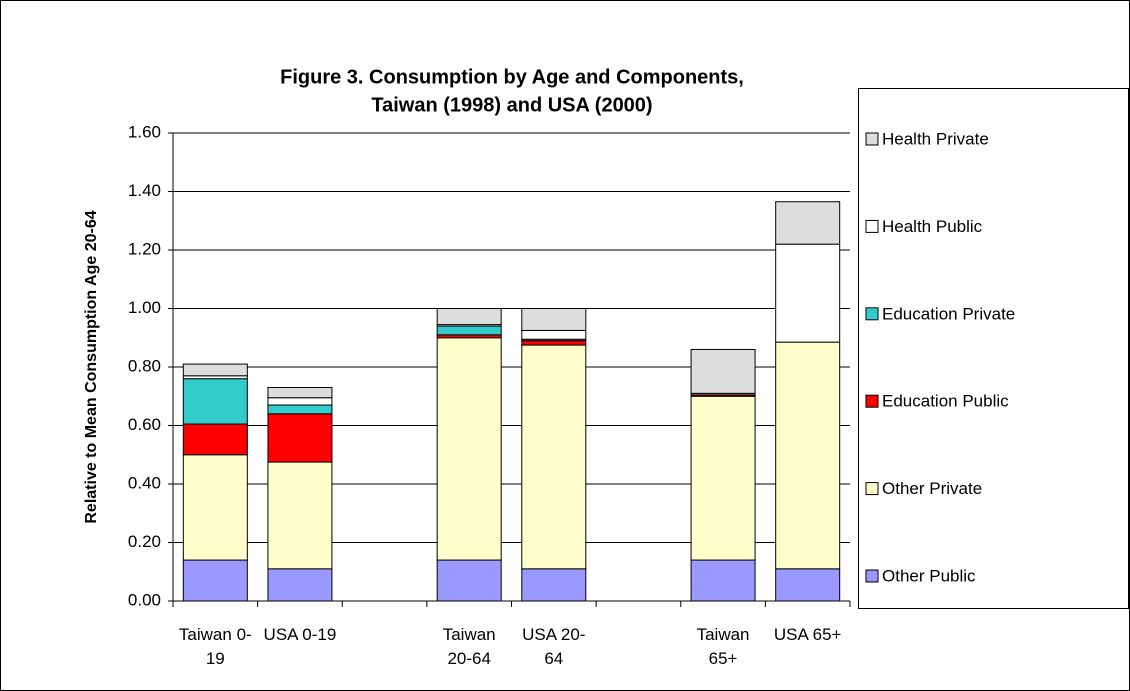 The height and width of the screenshot is (691, 1130). Describe the element at coordinates (807, 634) in the screenshot. I see `x-tick-label: USA 65+` at that location.